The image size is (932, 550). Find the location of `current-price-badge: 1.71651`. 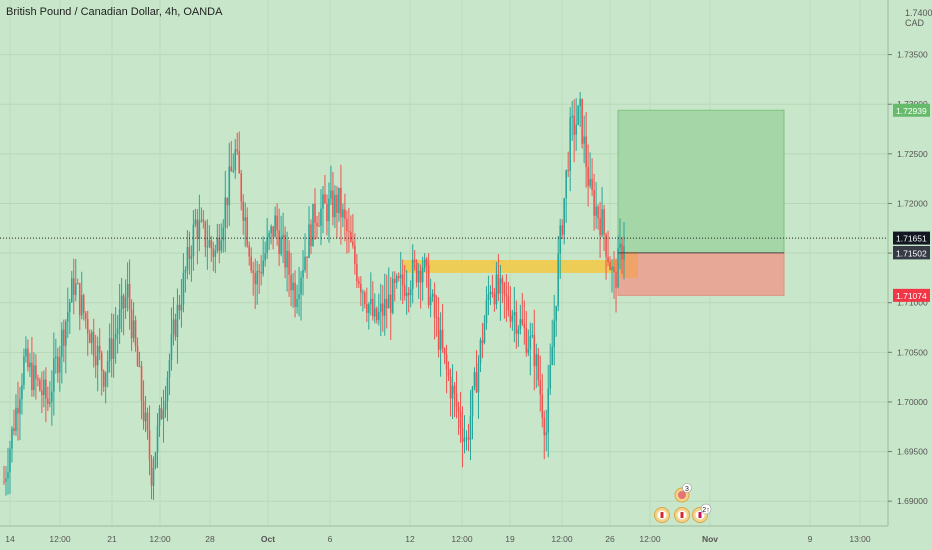

current-price-badge: 1.71651 is located at coordinates (911, 239).